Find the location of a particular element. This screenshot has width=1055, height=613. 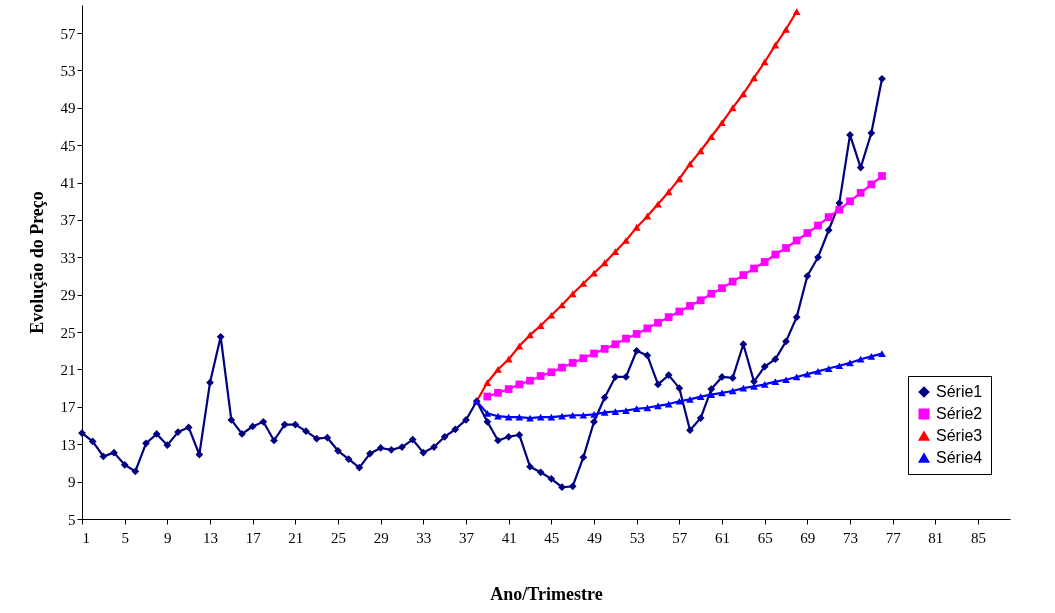

x-tick-label: 33 is located at coordinates (424, 537).